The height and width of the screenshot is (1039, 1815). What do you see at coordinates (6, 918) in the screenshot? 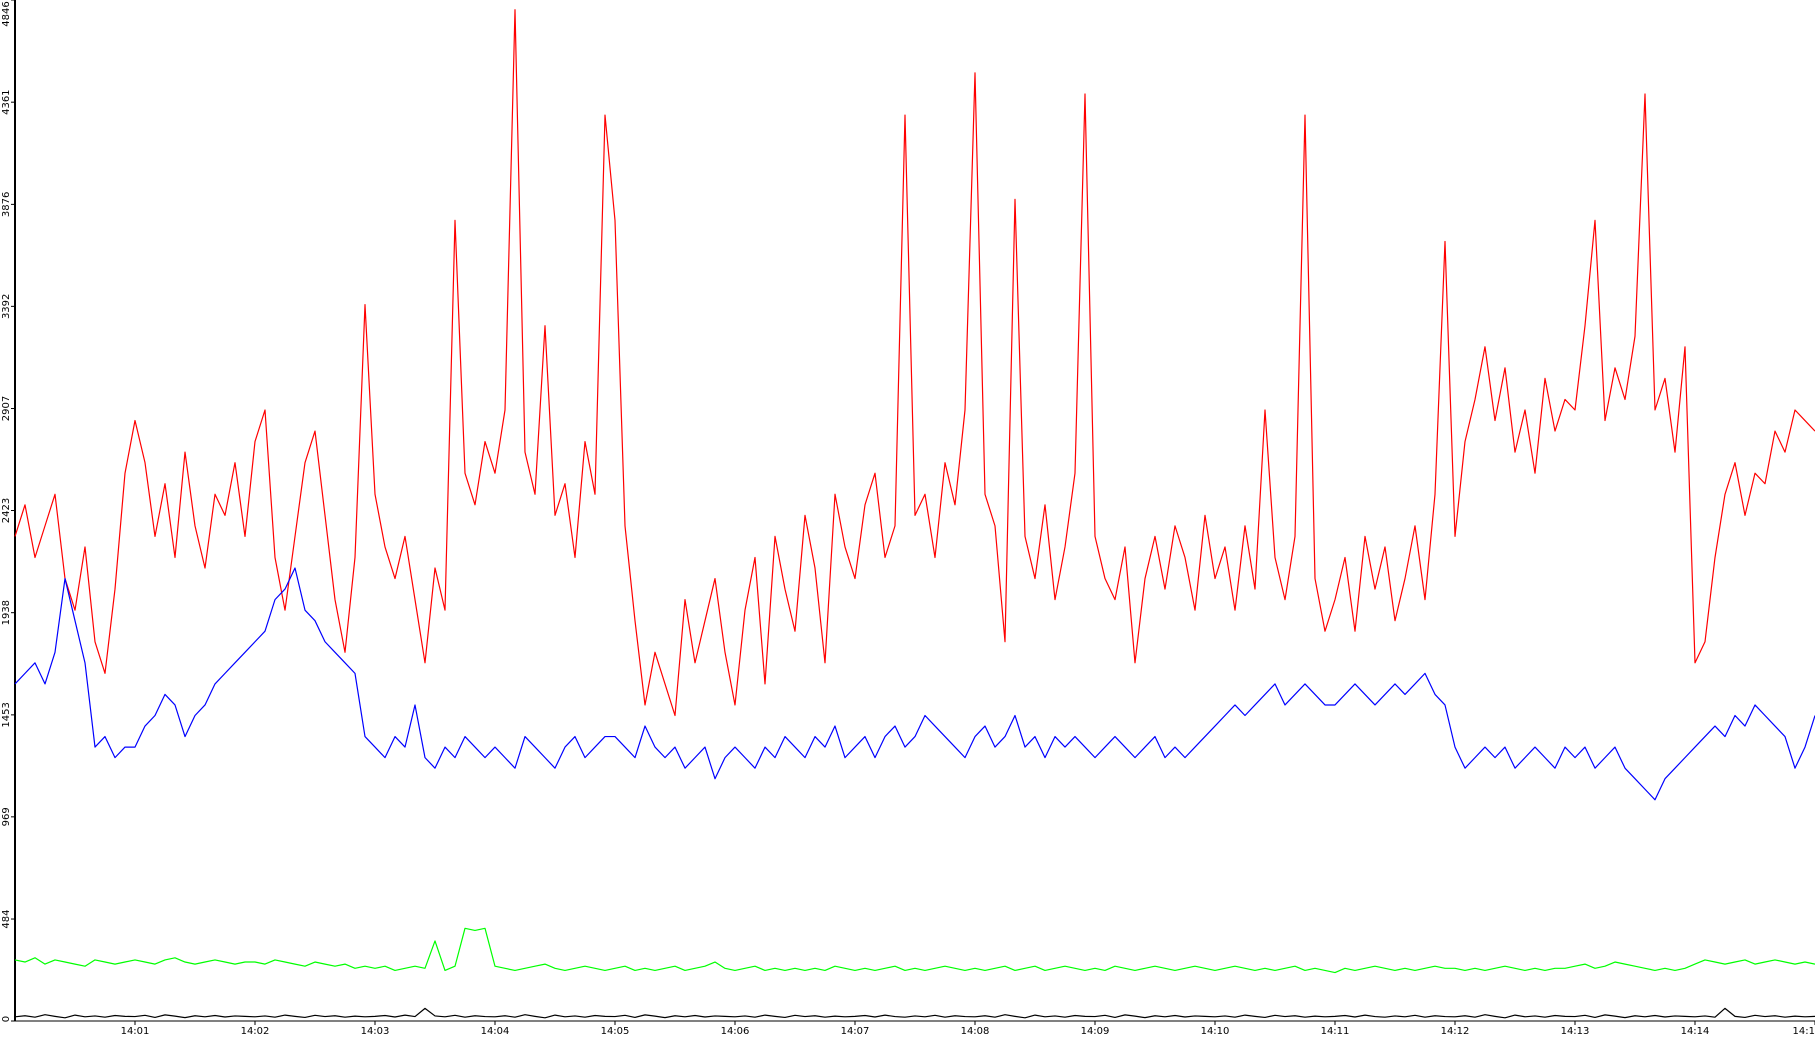
I see `y-tick-label: 484` at bounding box center [6, 918].